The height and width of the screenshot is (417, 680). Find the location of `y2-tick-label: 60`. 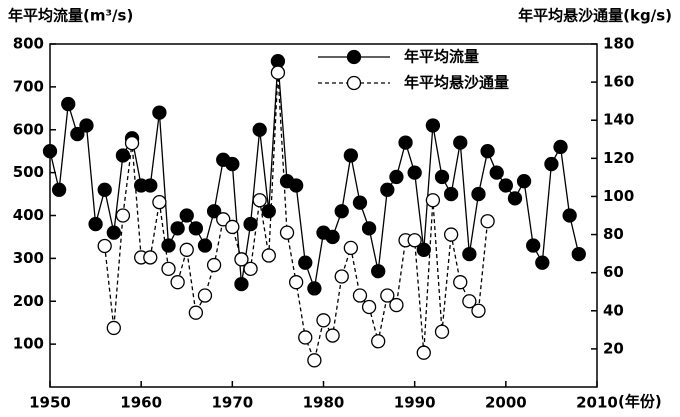

y2-tick-label: 60 is located at coordinates (613, 272).